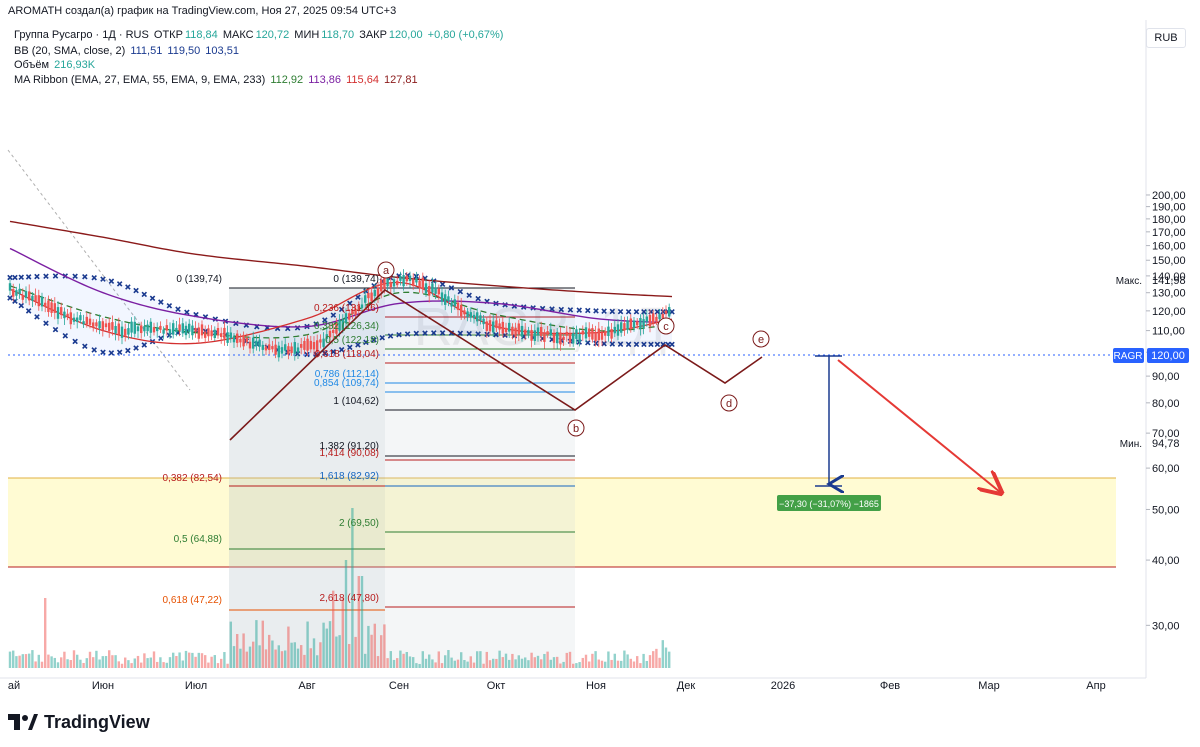  What do you see at coordinates (81, 35) in the screenshot?
I see `legend-symbol: Группа Русагро · 1Д · RUS` at bounding box center [81, 35].